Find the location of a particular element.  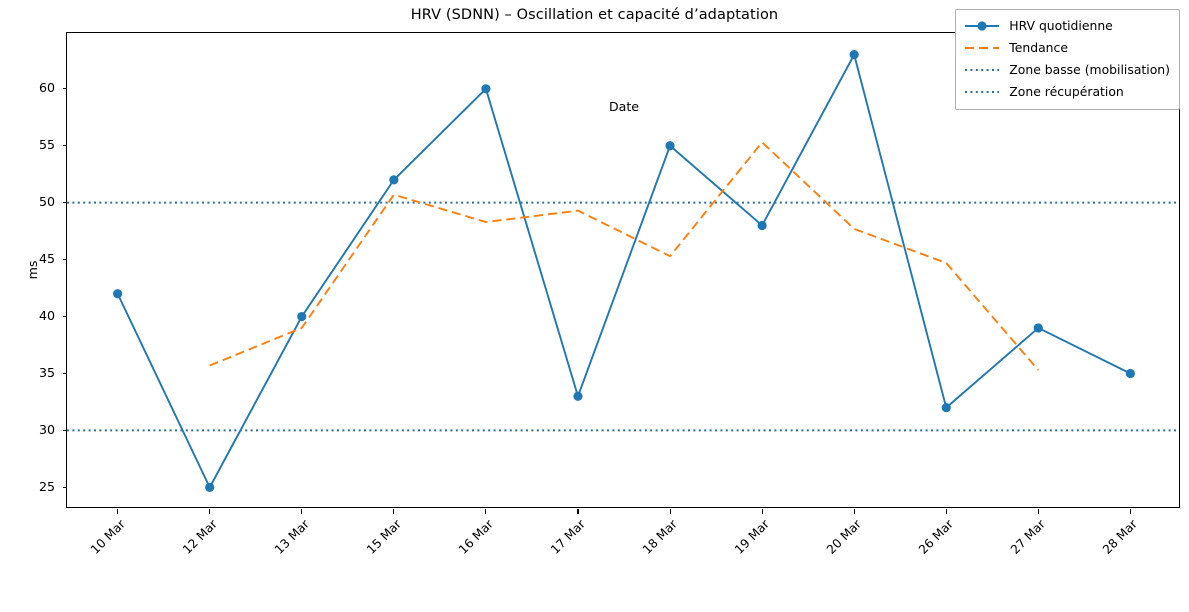

y-tick-label: 55 is located at coordinates (46, 145).